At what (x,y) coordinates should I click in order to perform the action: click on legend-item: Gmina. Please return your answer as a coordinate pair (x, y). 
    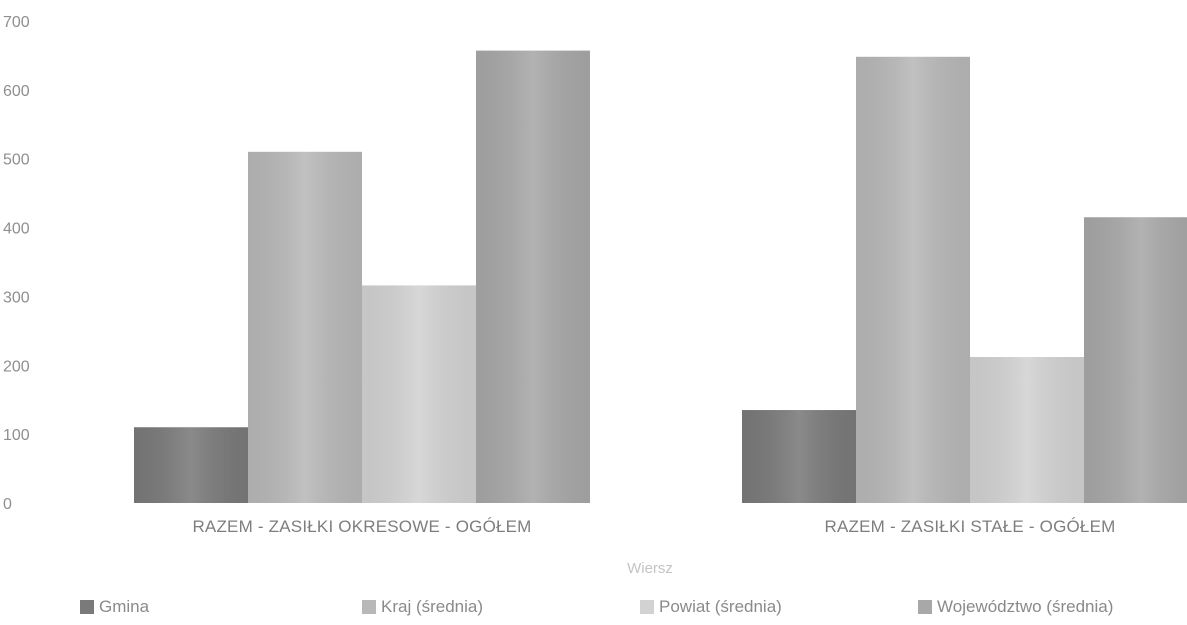
    Looking at the image, I should click on (114, 607).